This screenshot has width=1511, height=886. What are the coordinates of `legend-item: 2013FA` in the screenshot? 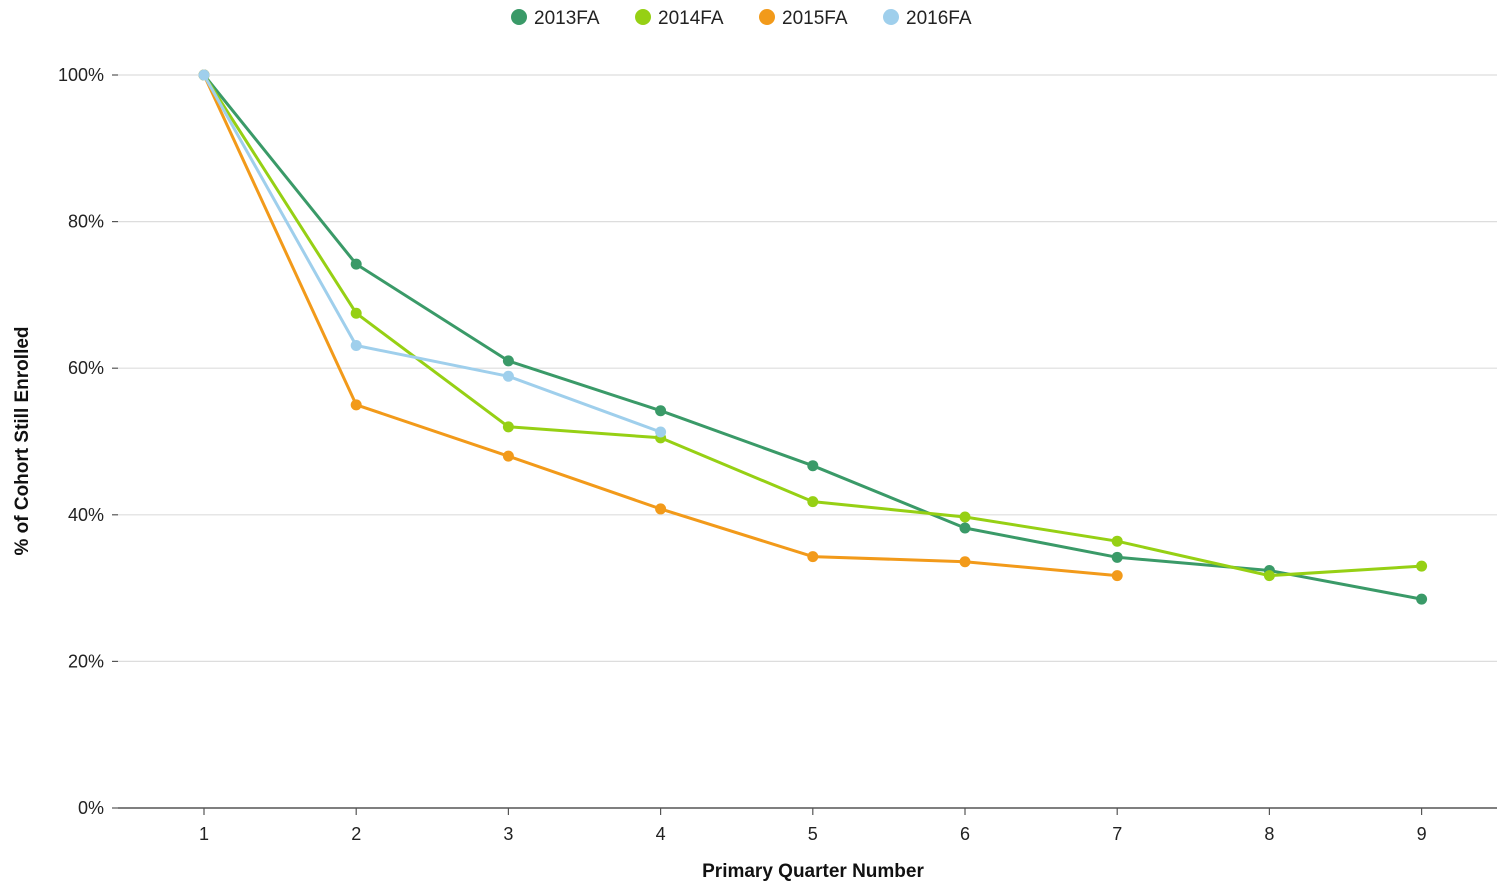 It's located at (555, 18).